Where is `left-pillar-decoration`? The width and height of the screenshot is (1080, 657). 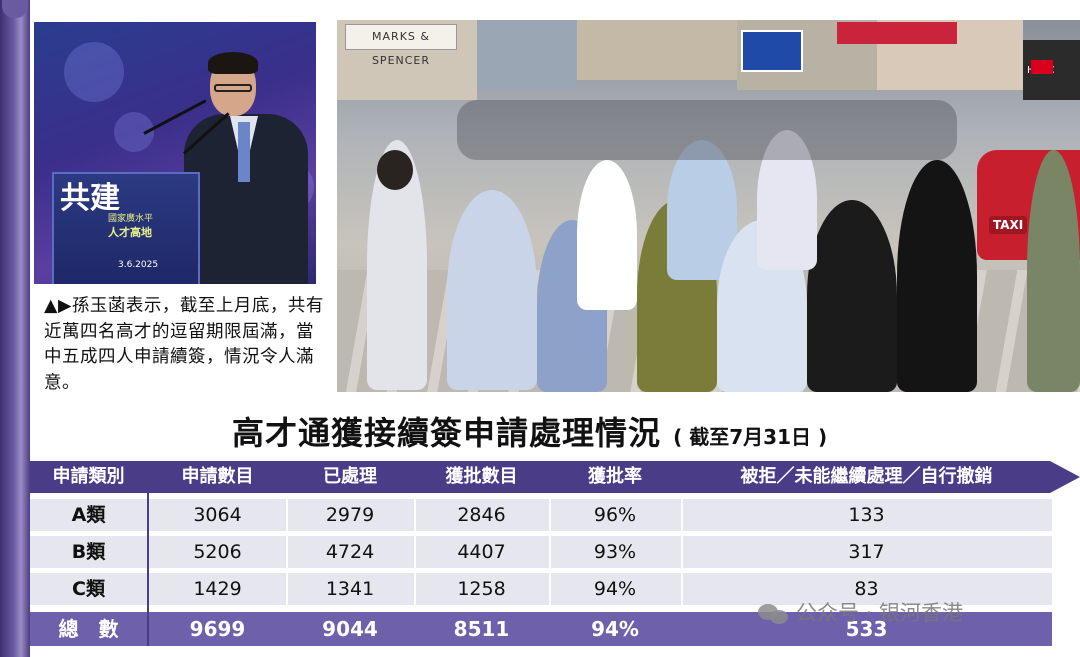 left-pillar-decoration is located at coordinates (15, 328).